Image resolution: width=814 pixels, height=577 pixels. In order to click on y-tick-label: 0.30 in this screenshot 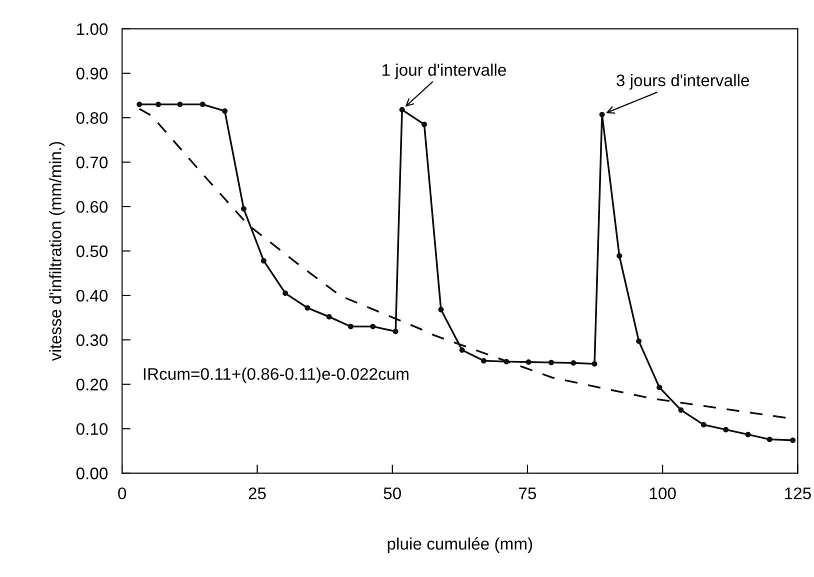, I will do `click(92, 340)`.